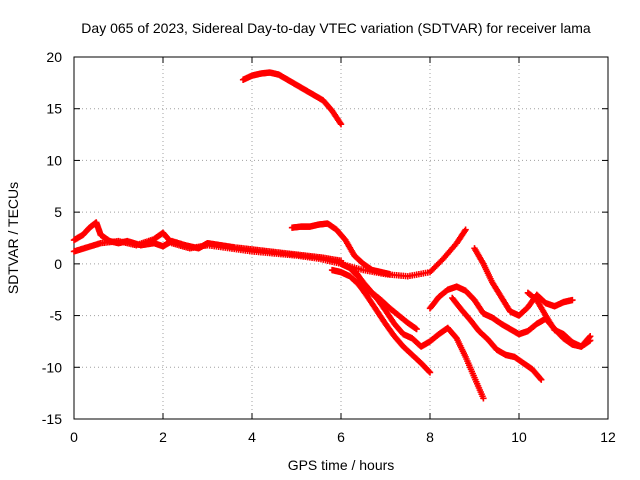 The image size is (640, 480). Describe the element at coordinates (13, 238) in the screenshot. I see `y-axis-label: SDTVAR / TECUs` at that location.